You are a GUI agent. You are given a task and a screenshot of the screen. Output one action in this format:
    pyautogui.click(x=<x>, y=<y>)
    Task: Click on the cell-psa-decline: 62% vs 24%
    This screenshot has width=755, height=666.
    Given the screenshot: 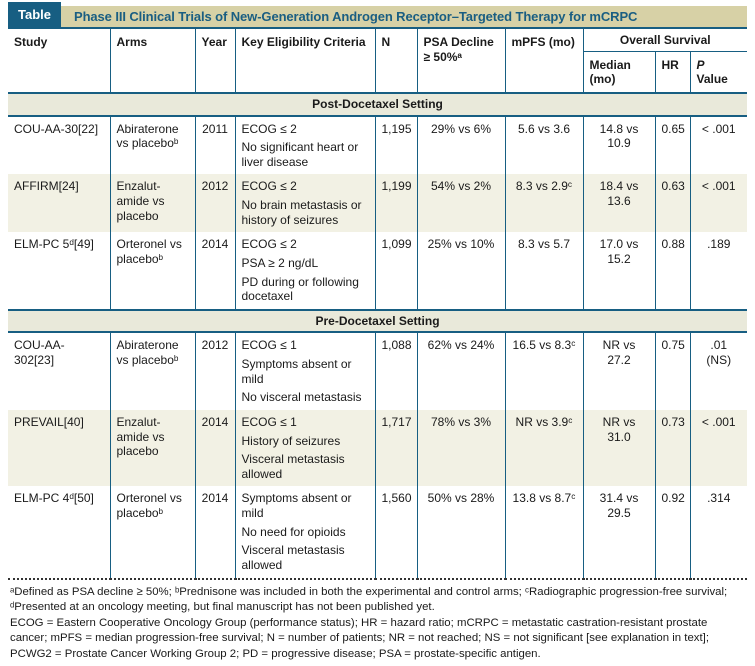 What is the action you would take?
    pyautogui.click(x=461, y=371)
    